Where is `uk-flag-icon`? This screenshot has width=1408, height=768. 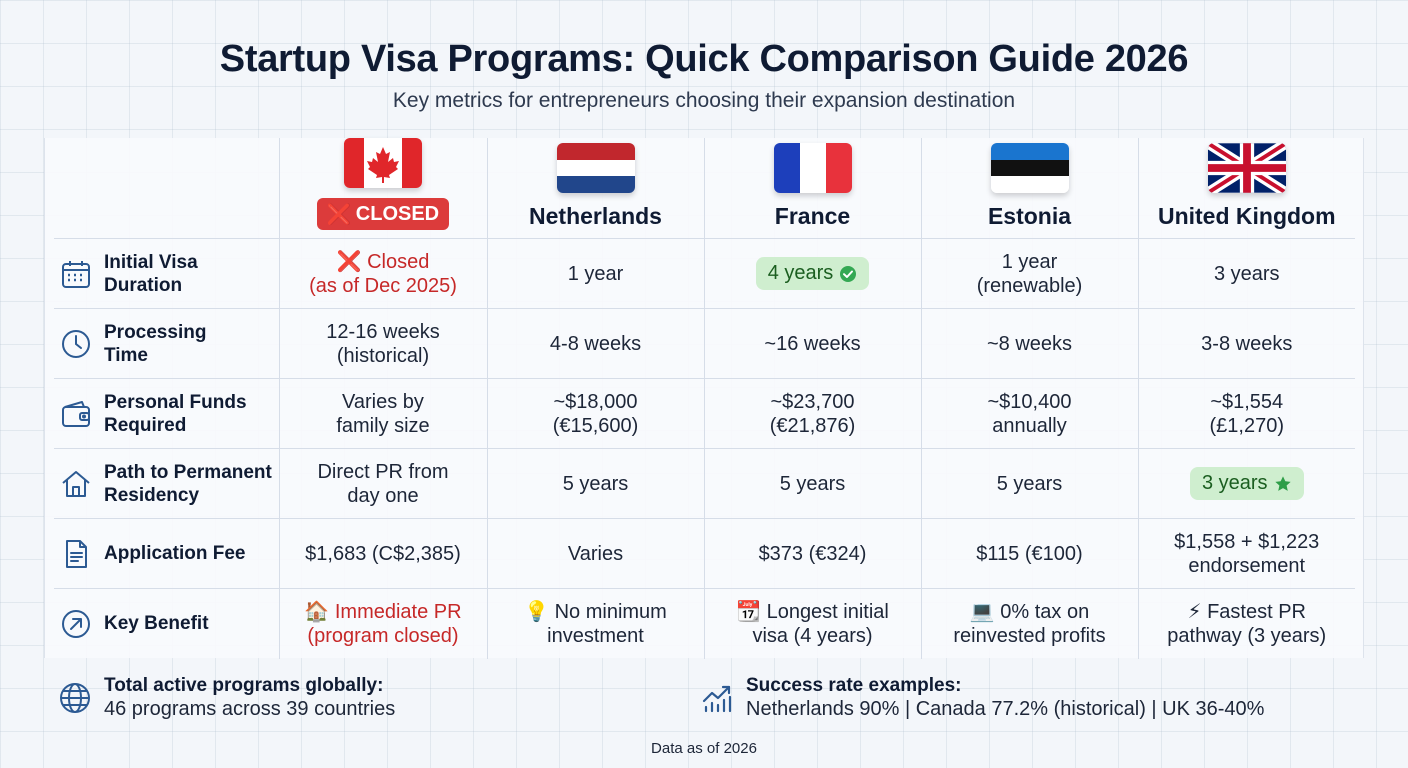 uk-flag-icon is located at coordinates (1246, 168).